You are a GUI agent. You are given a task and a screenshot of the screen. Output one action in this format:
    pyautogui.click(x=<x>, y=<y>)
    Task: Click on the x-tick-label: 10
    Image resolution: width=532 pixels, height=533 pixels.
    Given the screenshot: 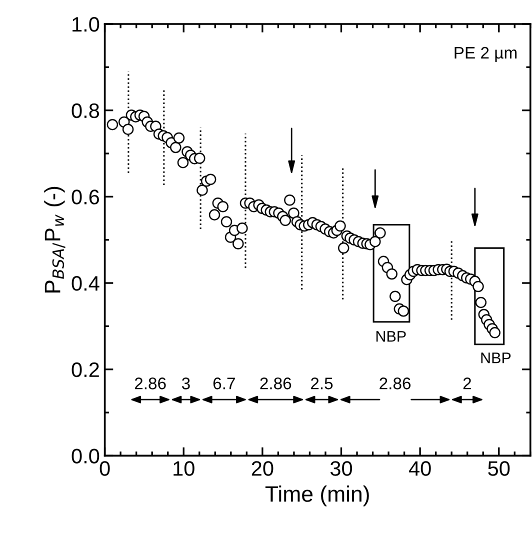 What is the action you would take?
    pyautogui.click(x=184, y=468)
    